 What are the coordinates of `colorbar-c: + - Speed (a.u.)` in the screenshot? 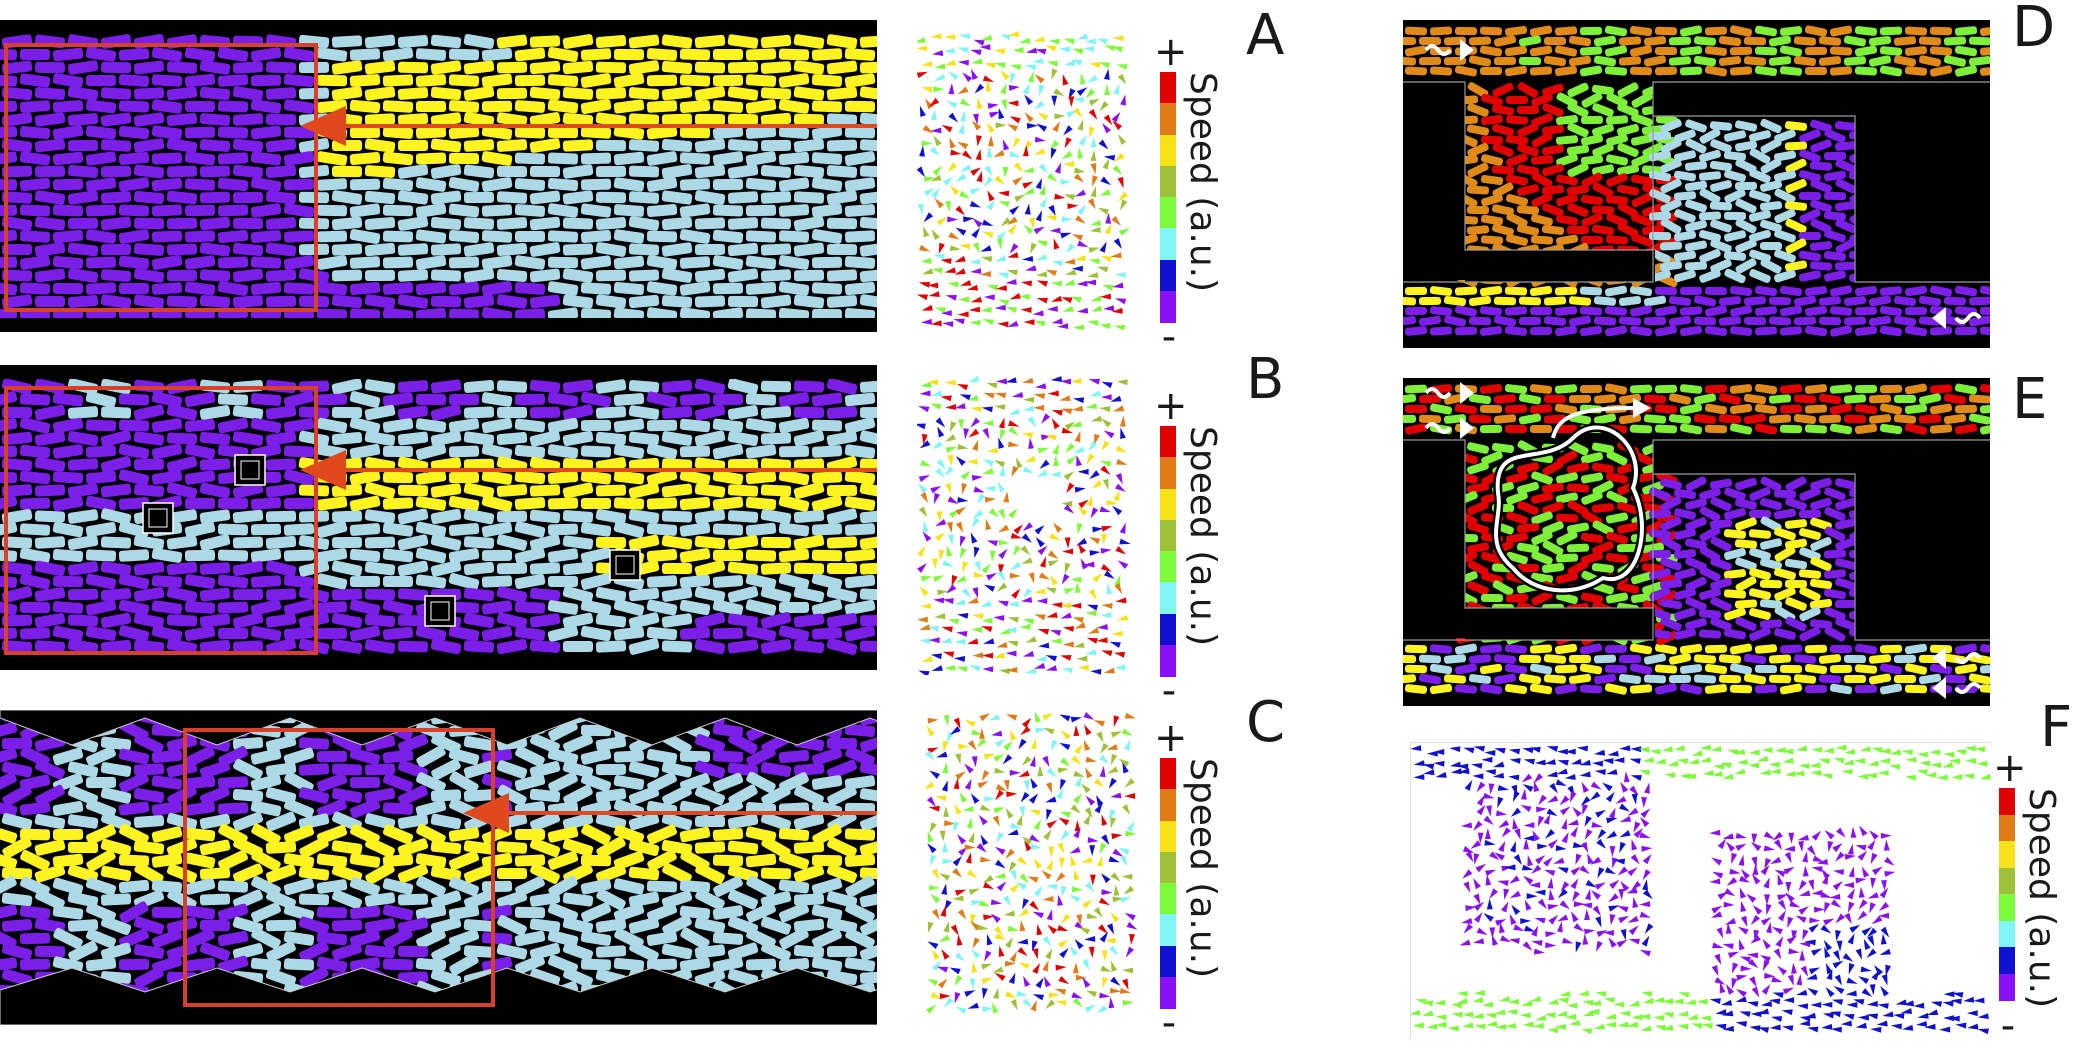 It's located at (1188, 879).